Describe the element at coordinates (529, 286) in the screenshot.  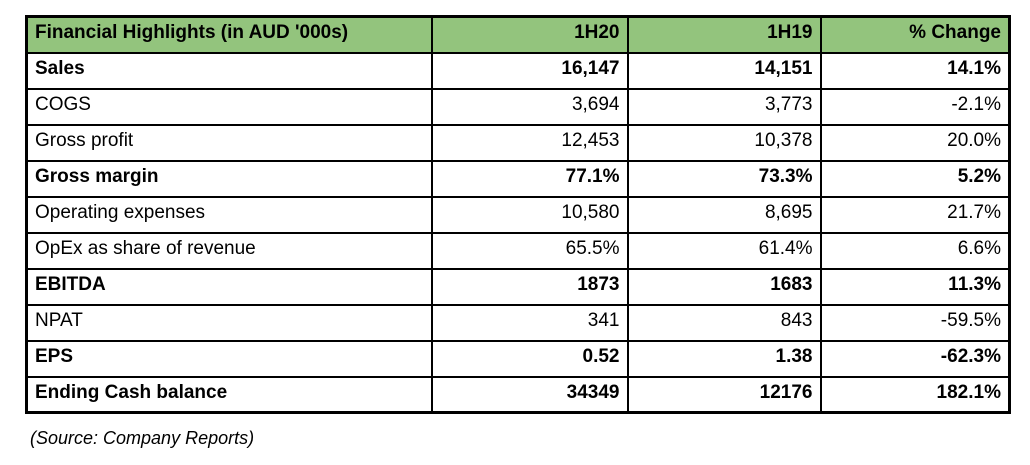
I see `value-1h20: 1873` at that location.